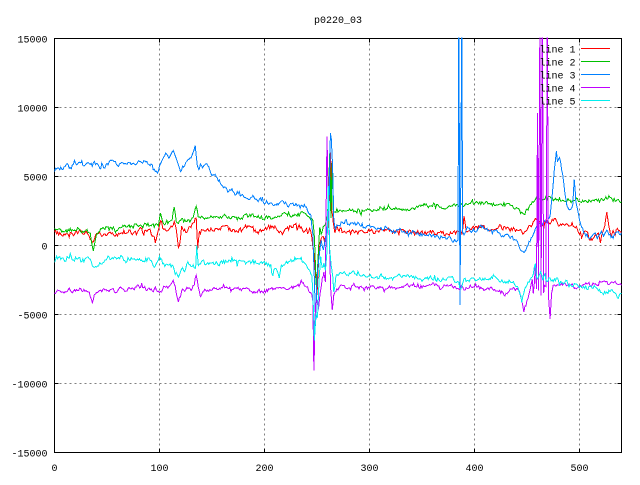  What do you see at coordinates (29, 455) in the screenshot?
I see `svg-text: -15000` at bounding box center [29, 455].